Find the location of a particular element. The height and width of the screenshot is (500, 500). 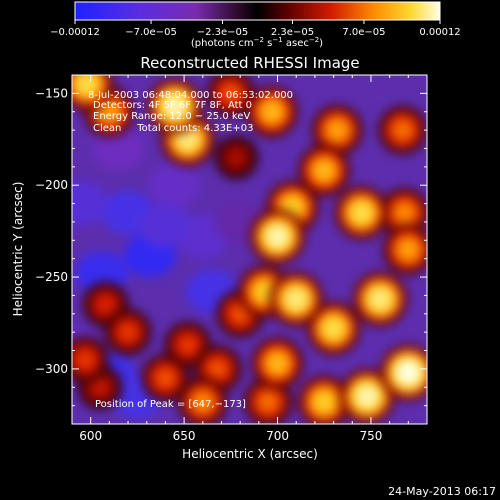

colorbar-tick-label: −0.00012 is located at coordinates (75, 32).